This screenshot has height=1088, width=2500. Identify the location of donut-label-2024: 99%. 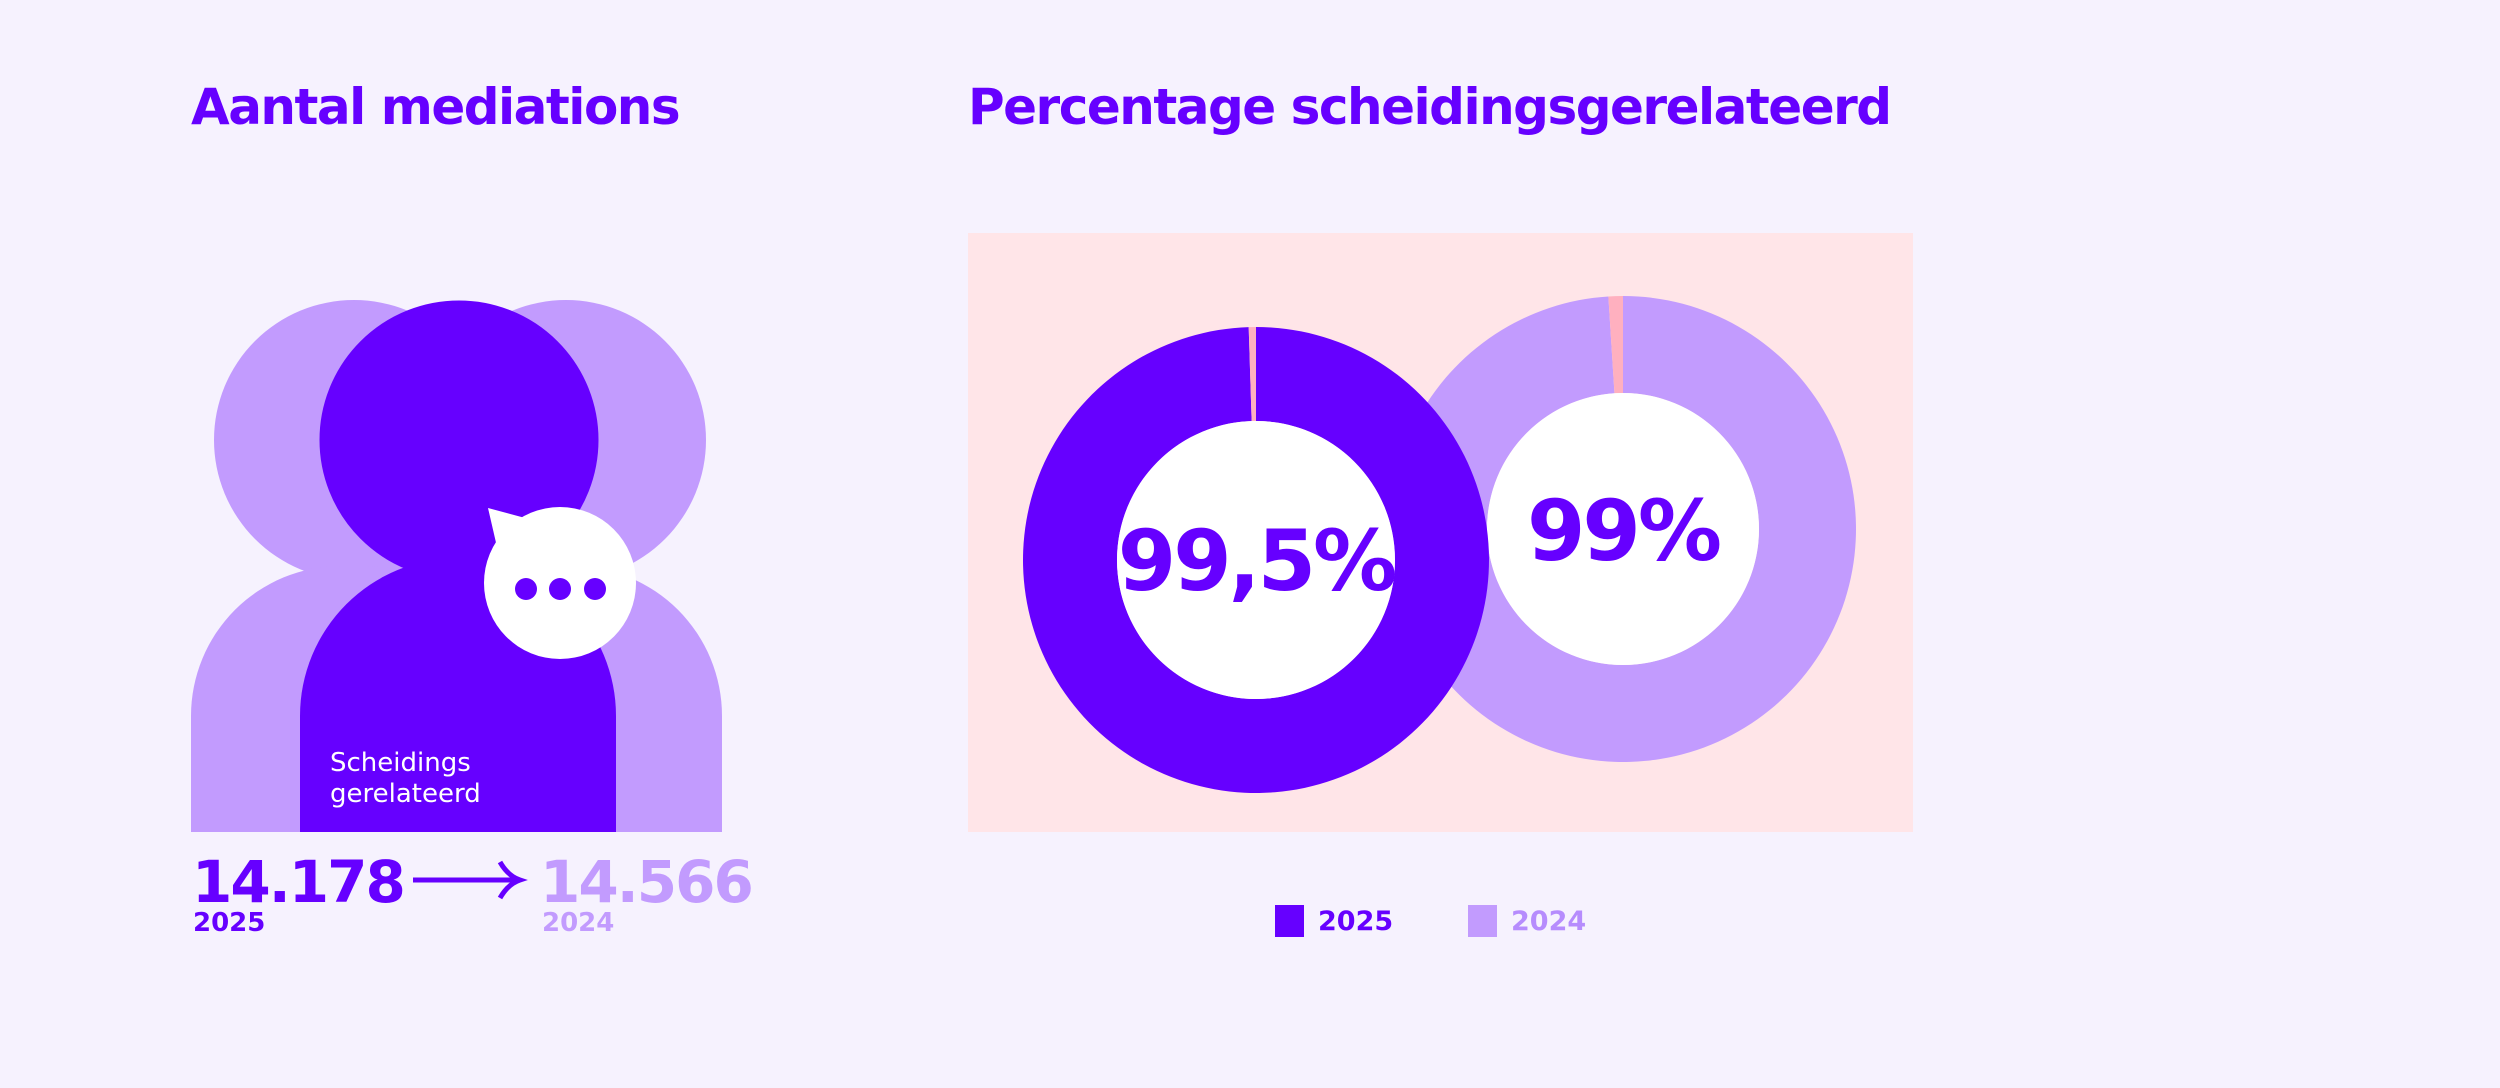
(1623, 531).